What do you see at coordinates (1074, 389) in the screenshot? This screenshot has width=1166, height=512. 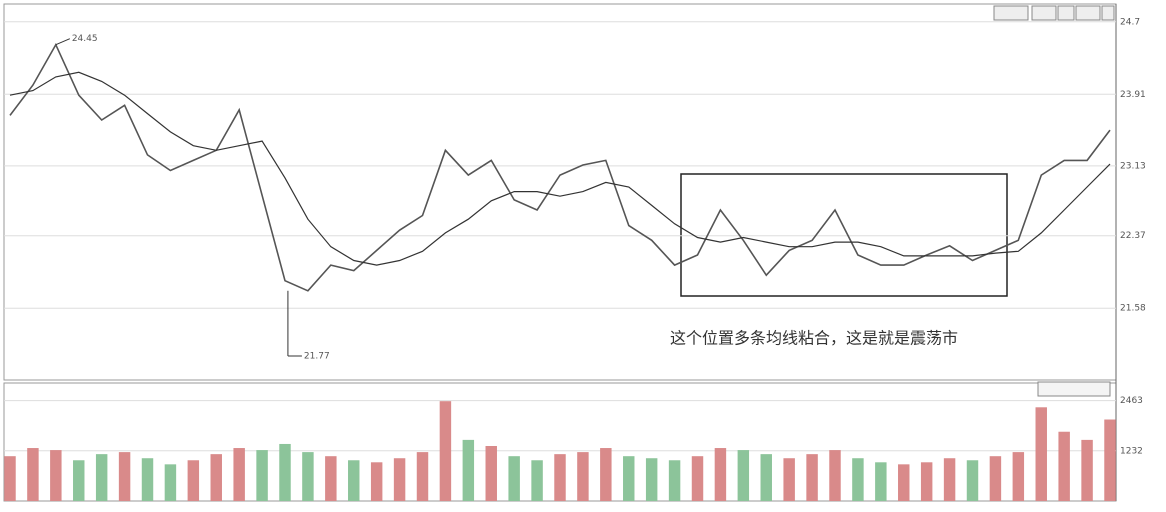 I see `volume-selector` at bounding box center [1074, 389].